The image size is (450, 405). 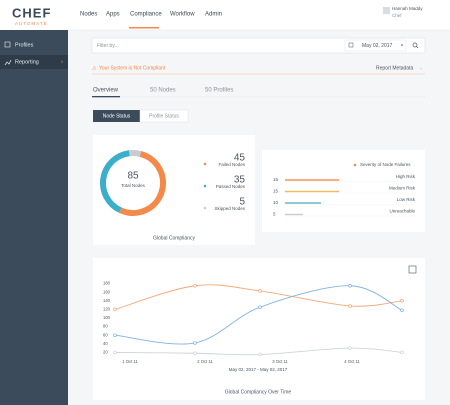 I want to click on toggle-active, so click(x=116, y=116).